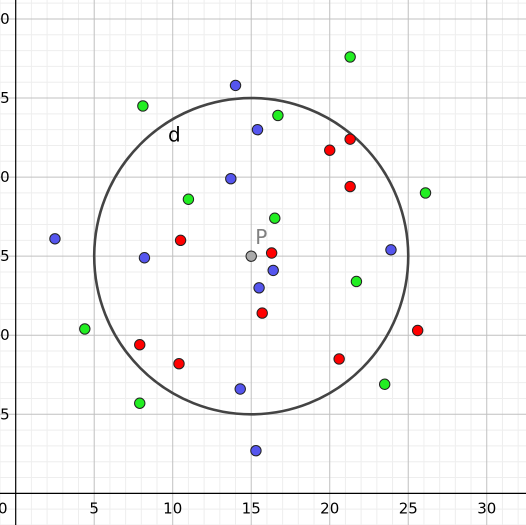 The width and height of the screenshot is (526, 525). What do you see at coordinates (5, 256) in the screenshot?
I see `y-tick-label: 15` at bounding box center [5, 256].